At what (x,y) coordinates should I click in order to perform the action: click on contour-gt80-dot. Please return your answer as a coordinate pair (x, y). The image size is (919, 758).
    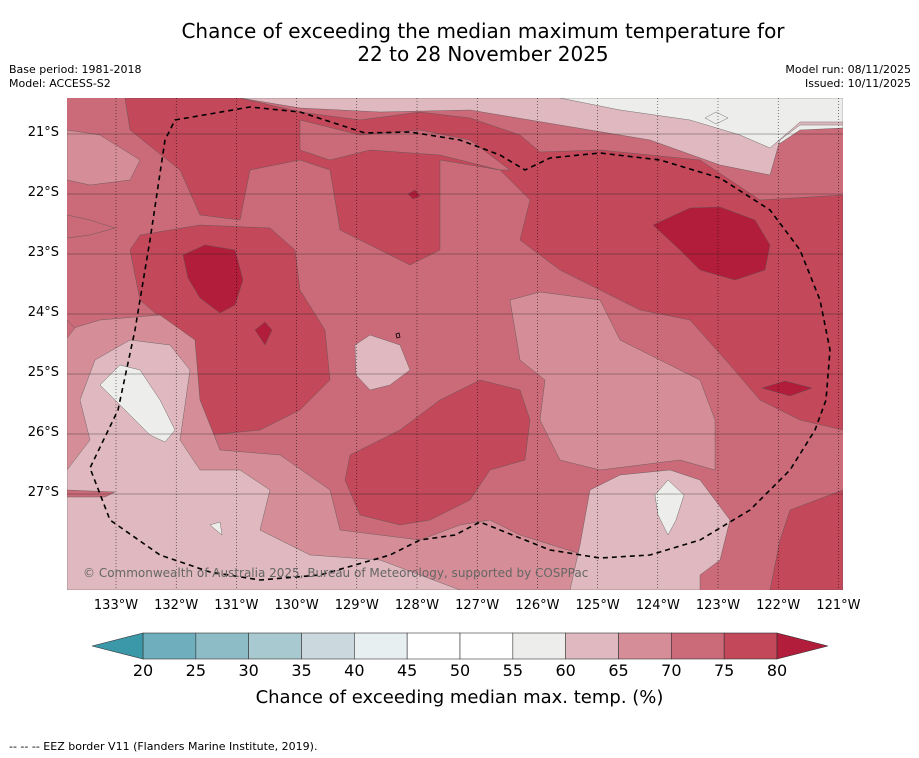
    Looking at the image, I should click on (414, 194).